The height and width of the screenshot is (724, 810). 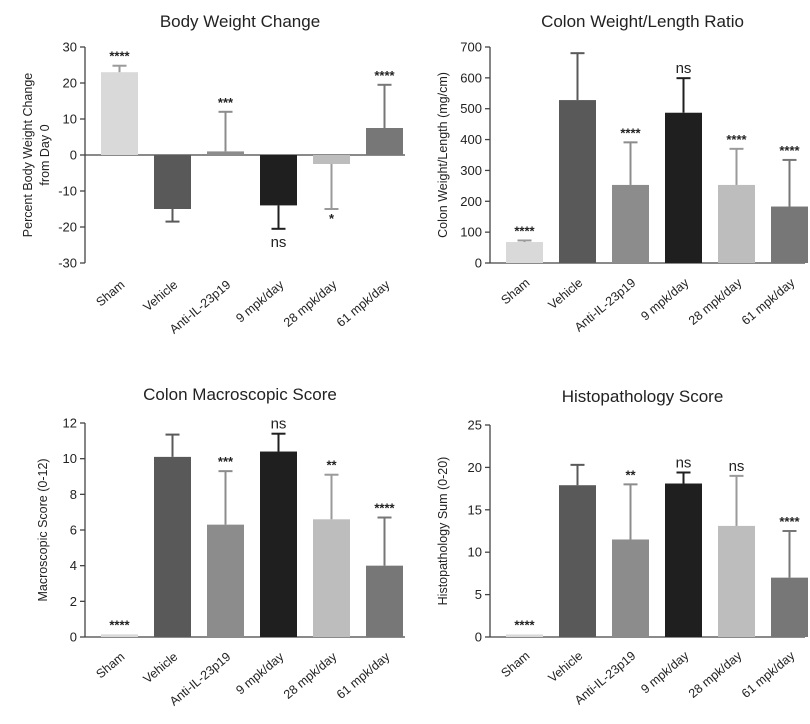 What do you see at coordinates (67, 191) in the screenshot?
I see `y-tick-label: -10` at bounding box center [67, 191].